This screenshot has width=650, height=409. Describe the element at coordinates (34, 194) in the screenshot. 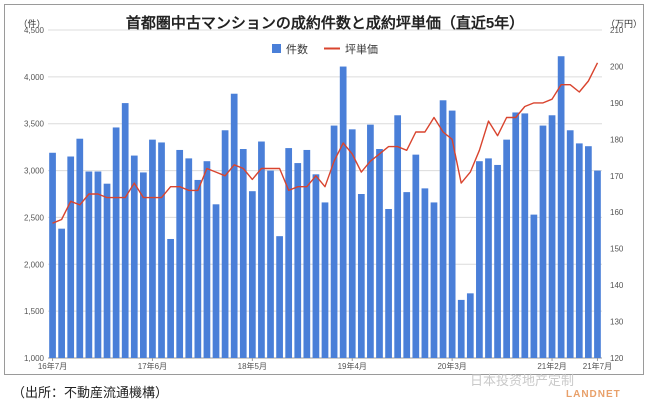

I see `left-axis-ticks: 1,000 1,500 2,000 2,500 3,000 3,500 4,000 4,500` at that location.